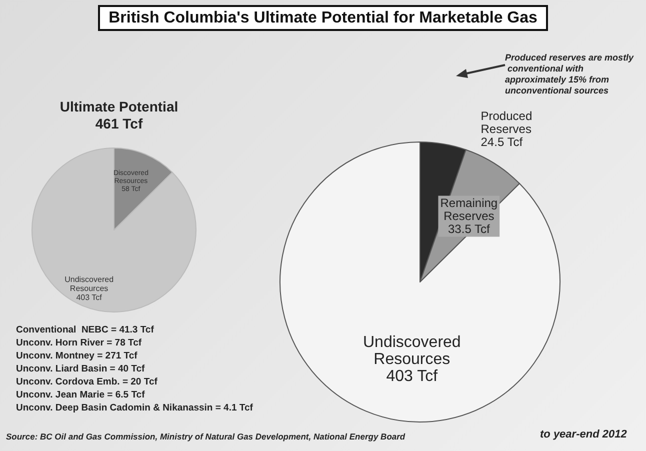 This screenshot has height=451, width=646. I want to click on data-label: 33.5 Tcf, so click(469, 229).